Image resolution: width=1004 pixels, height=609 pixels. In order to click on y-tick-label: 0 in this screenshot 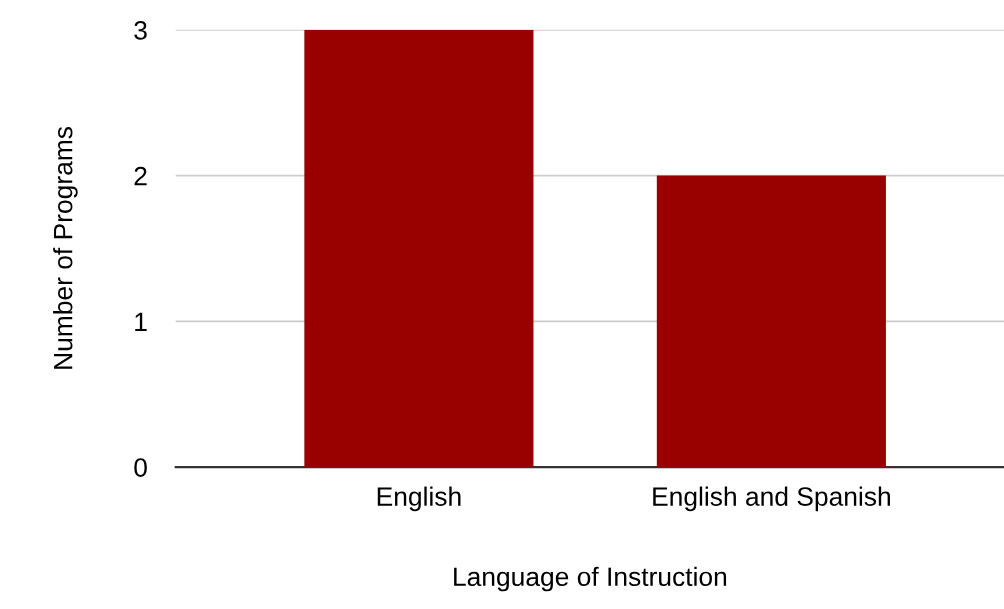, I will do `click(140, 467)`.